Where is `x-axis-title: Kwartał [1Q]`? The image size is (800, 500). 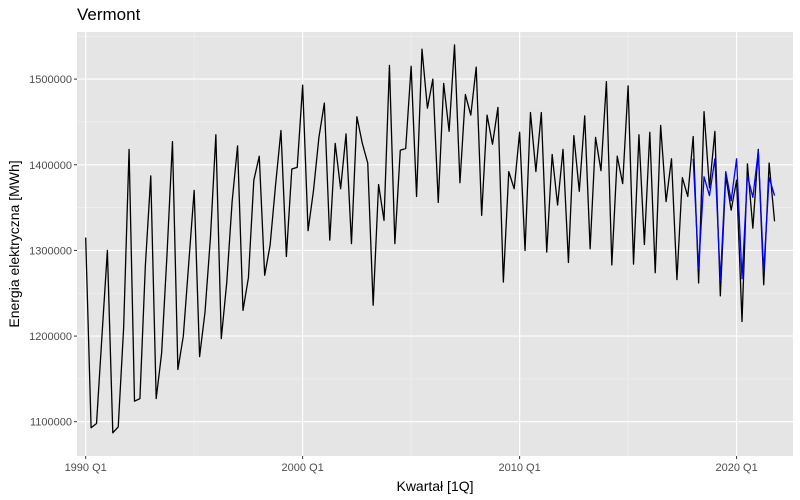
x-axis-title: Kwartał [1Q] is located at coordinates (434, 486).